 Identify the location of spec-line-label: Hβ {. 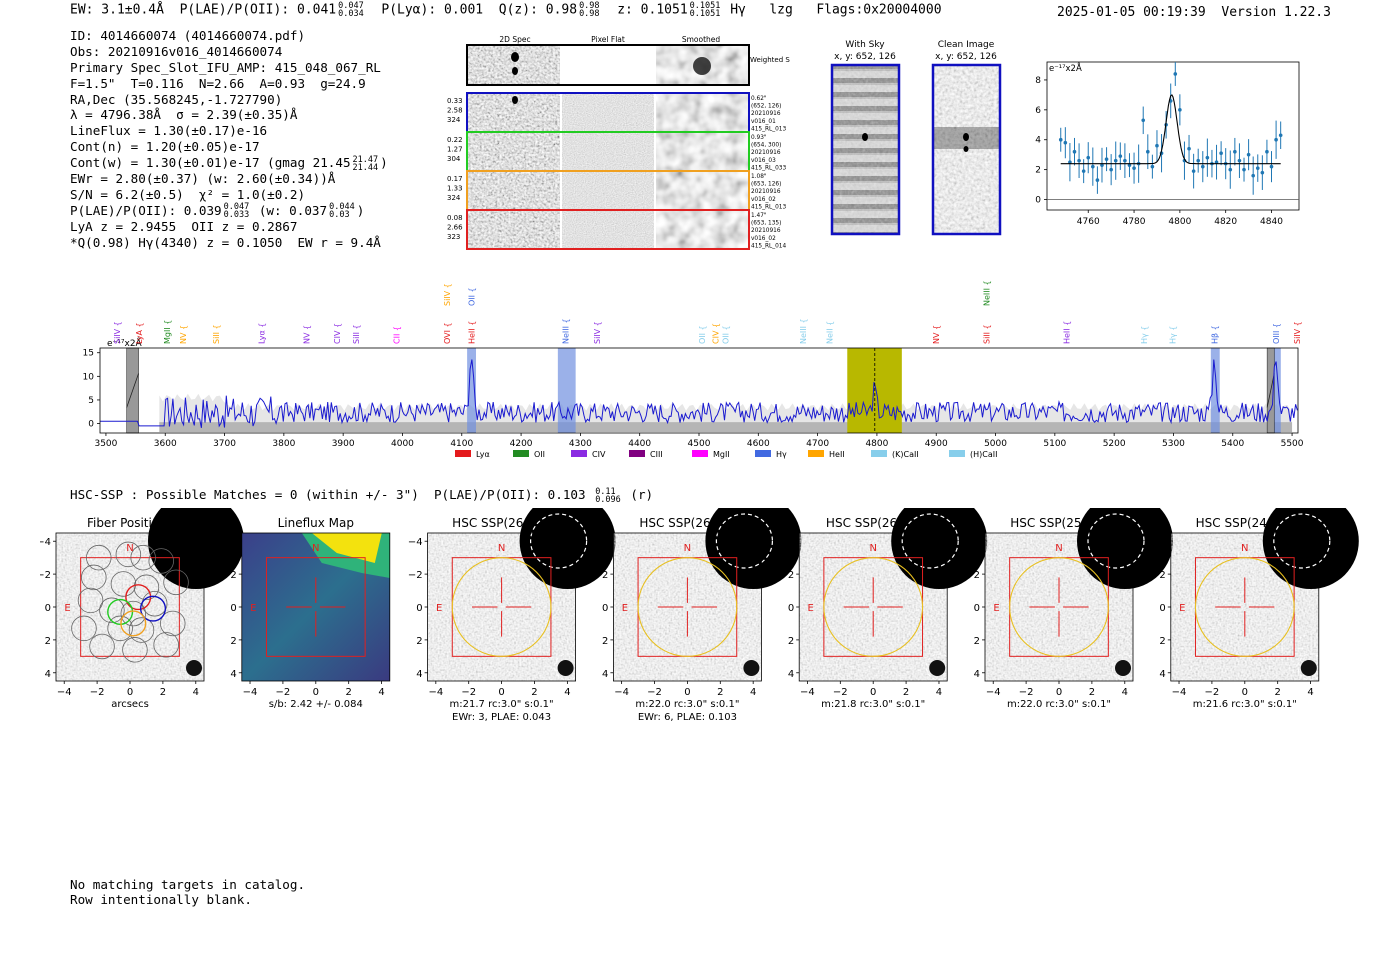
(1214, 334).